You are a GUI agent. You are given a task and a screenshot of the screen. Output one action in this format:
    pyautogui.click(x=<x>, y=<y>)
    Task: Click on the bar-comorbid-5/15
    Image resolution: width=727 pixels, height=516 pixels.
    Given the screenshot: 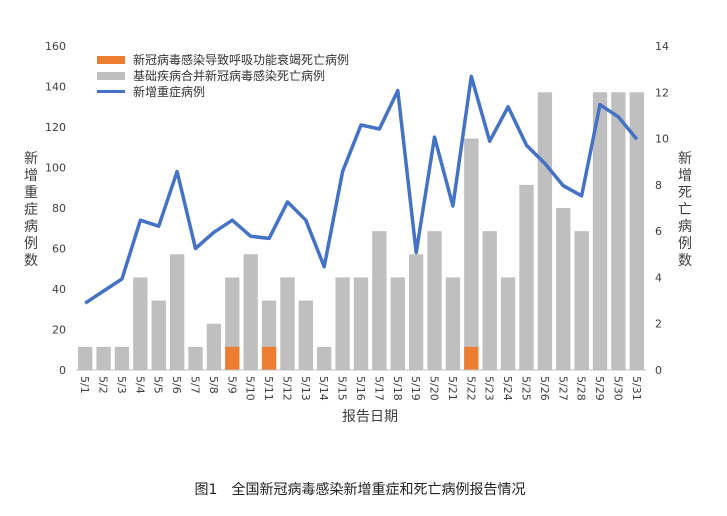 What is the action you would take?
    pyautogui.click(x=342, y=323)
    